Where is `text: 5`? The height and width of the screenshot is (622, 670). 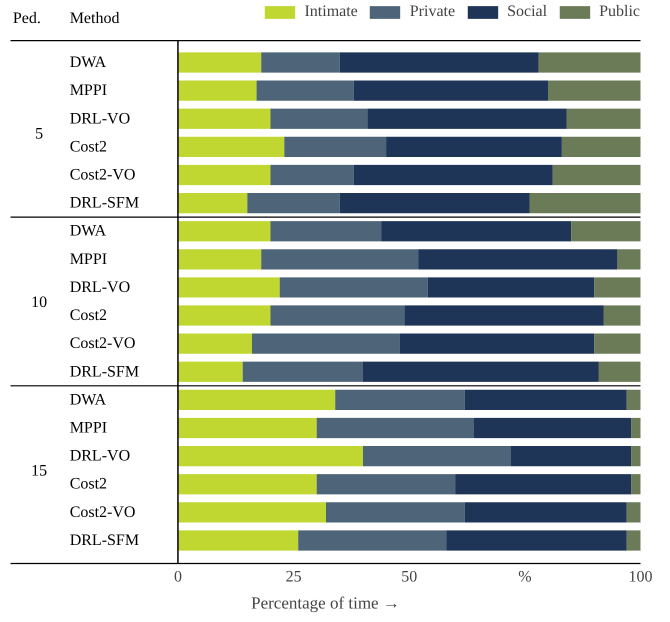 text: 5 is located at coordinates (39, 133).